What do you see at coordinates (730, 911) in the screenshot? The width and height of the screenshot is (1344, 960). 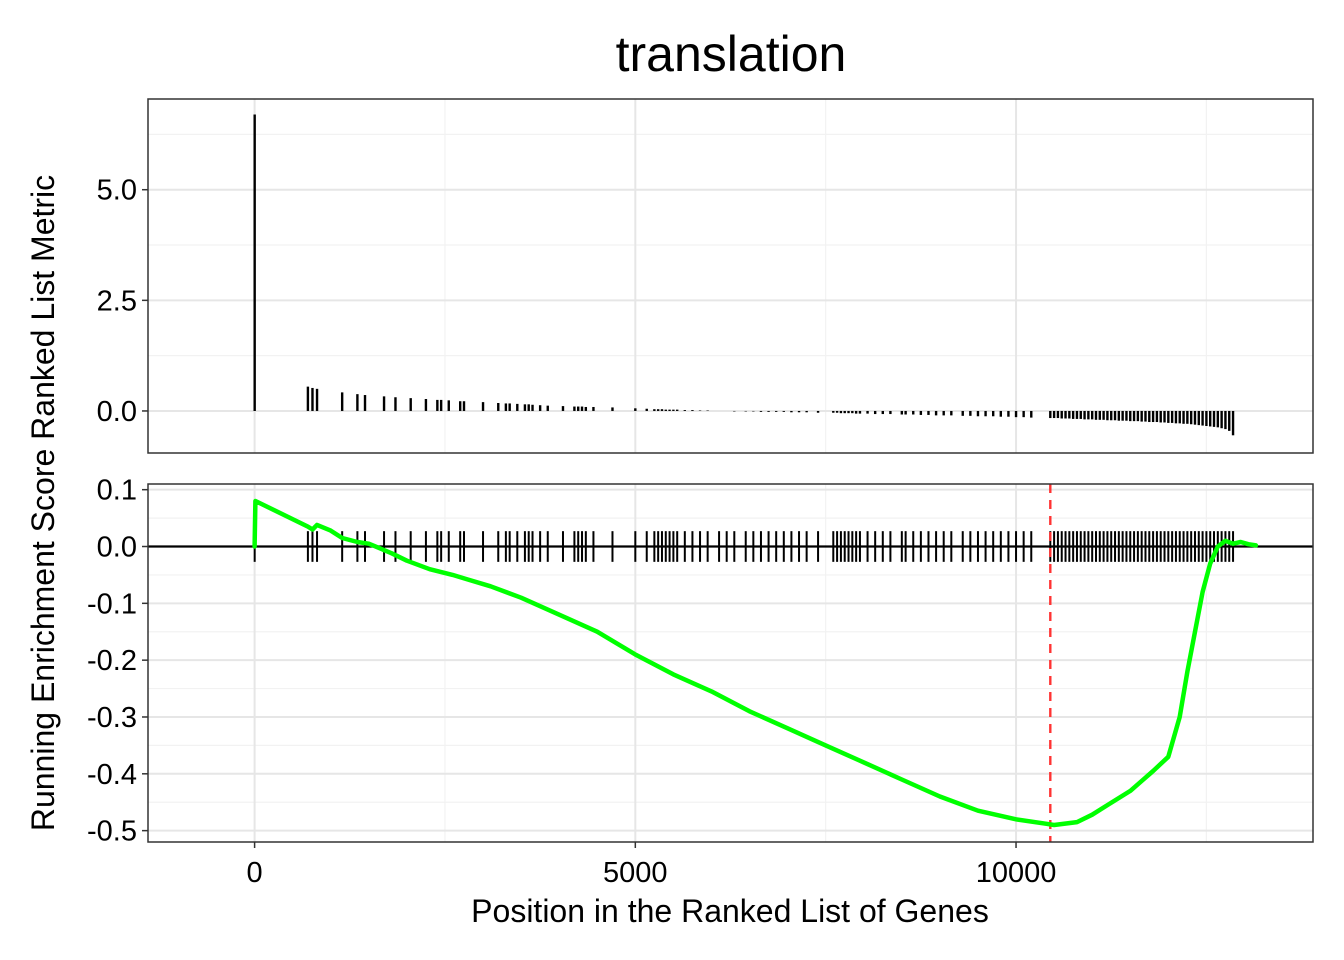 I see `x-axis-title: Position in the Ranked List of Genes` at bounding box center [730, 911].